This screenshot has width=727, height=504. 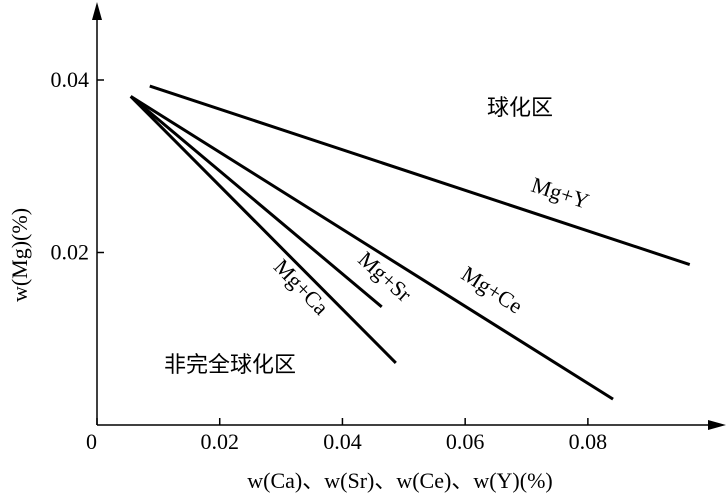 What do you see at coordinates (492, 290) in the screenshot?
I see `series-label: Mg+Ce` at bounding box center [492, 290].